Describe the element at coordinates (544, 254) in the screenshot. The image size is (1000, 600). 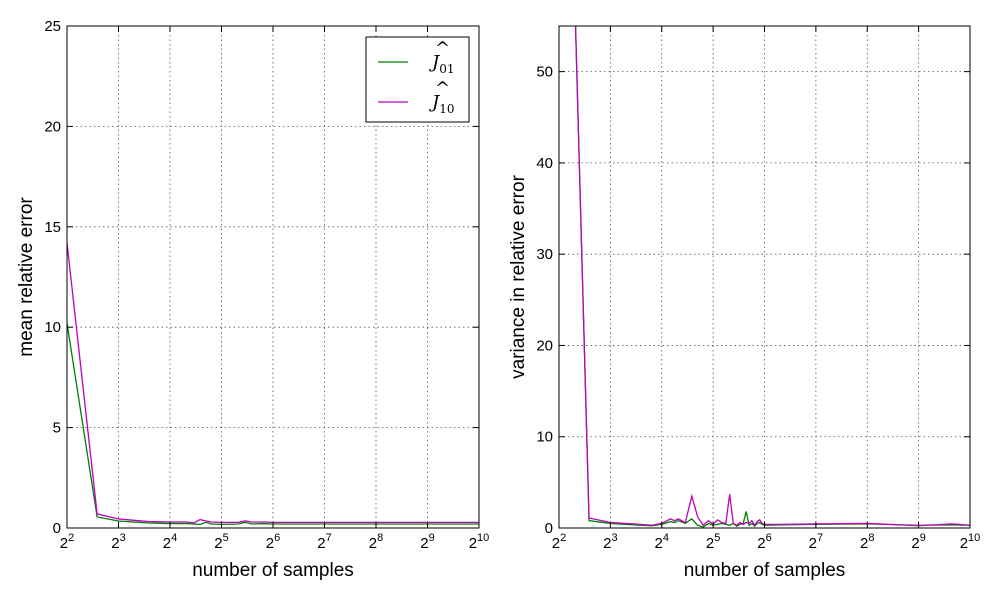
I see `y-tick-label: 30` at that location.